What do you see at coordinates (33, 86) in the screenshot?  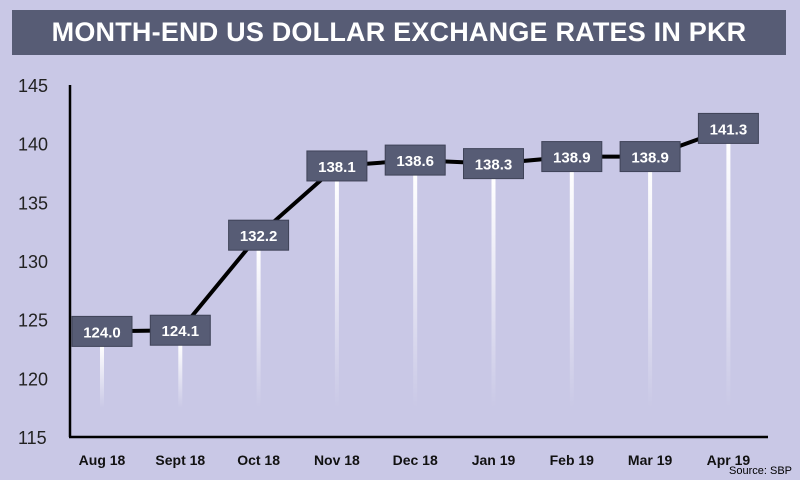 I see `y-tick-label: 145` at bounding box center [33, 86].